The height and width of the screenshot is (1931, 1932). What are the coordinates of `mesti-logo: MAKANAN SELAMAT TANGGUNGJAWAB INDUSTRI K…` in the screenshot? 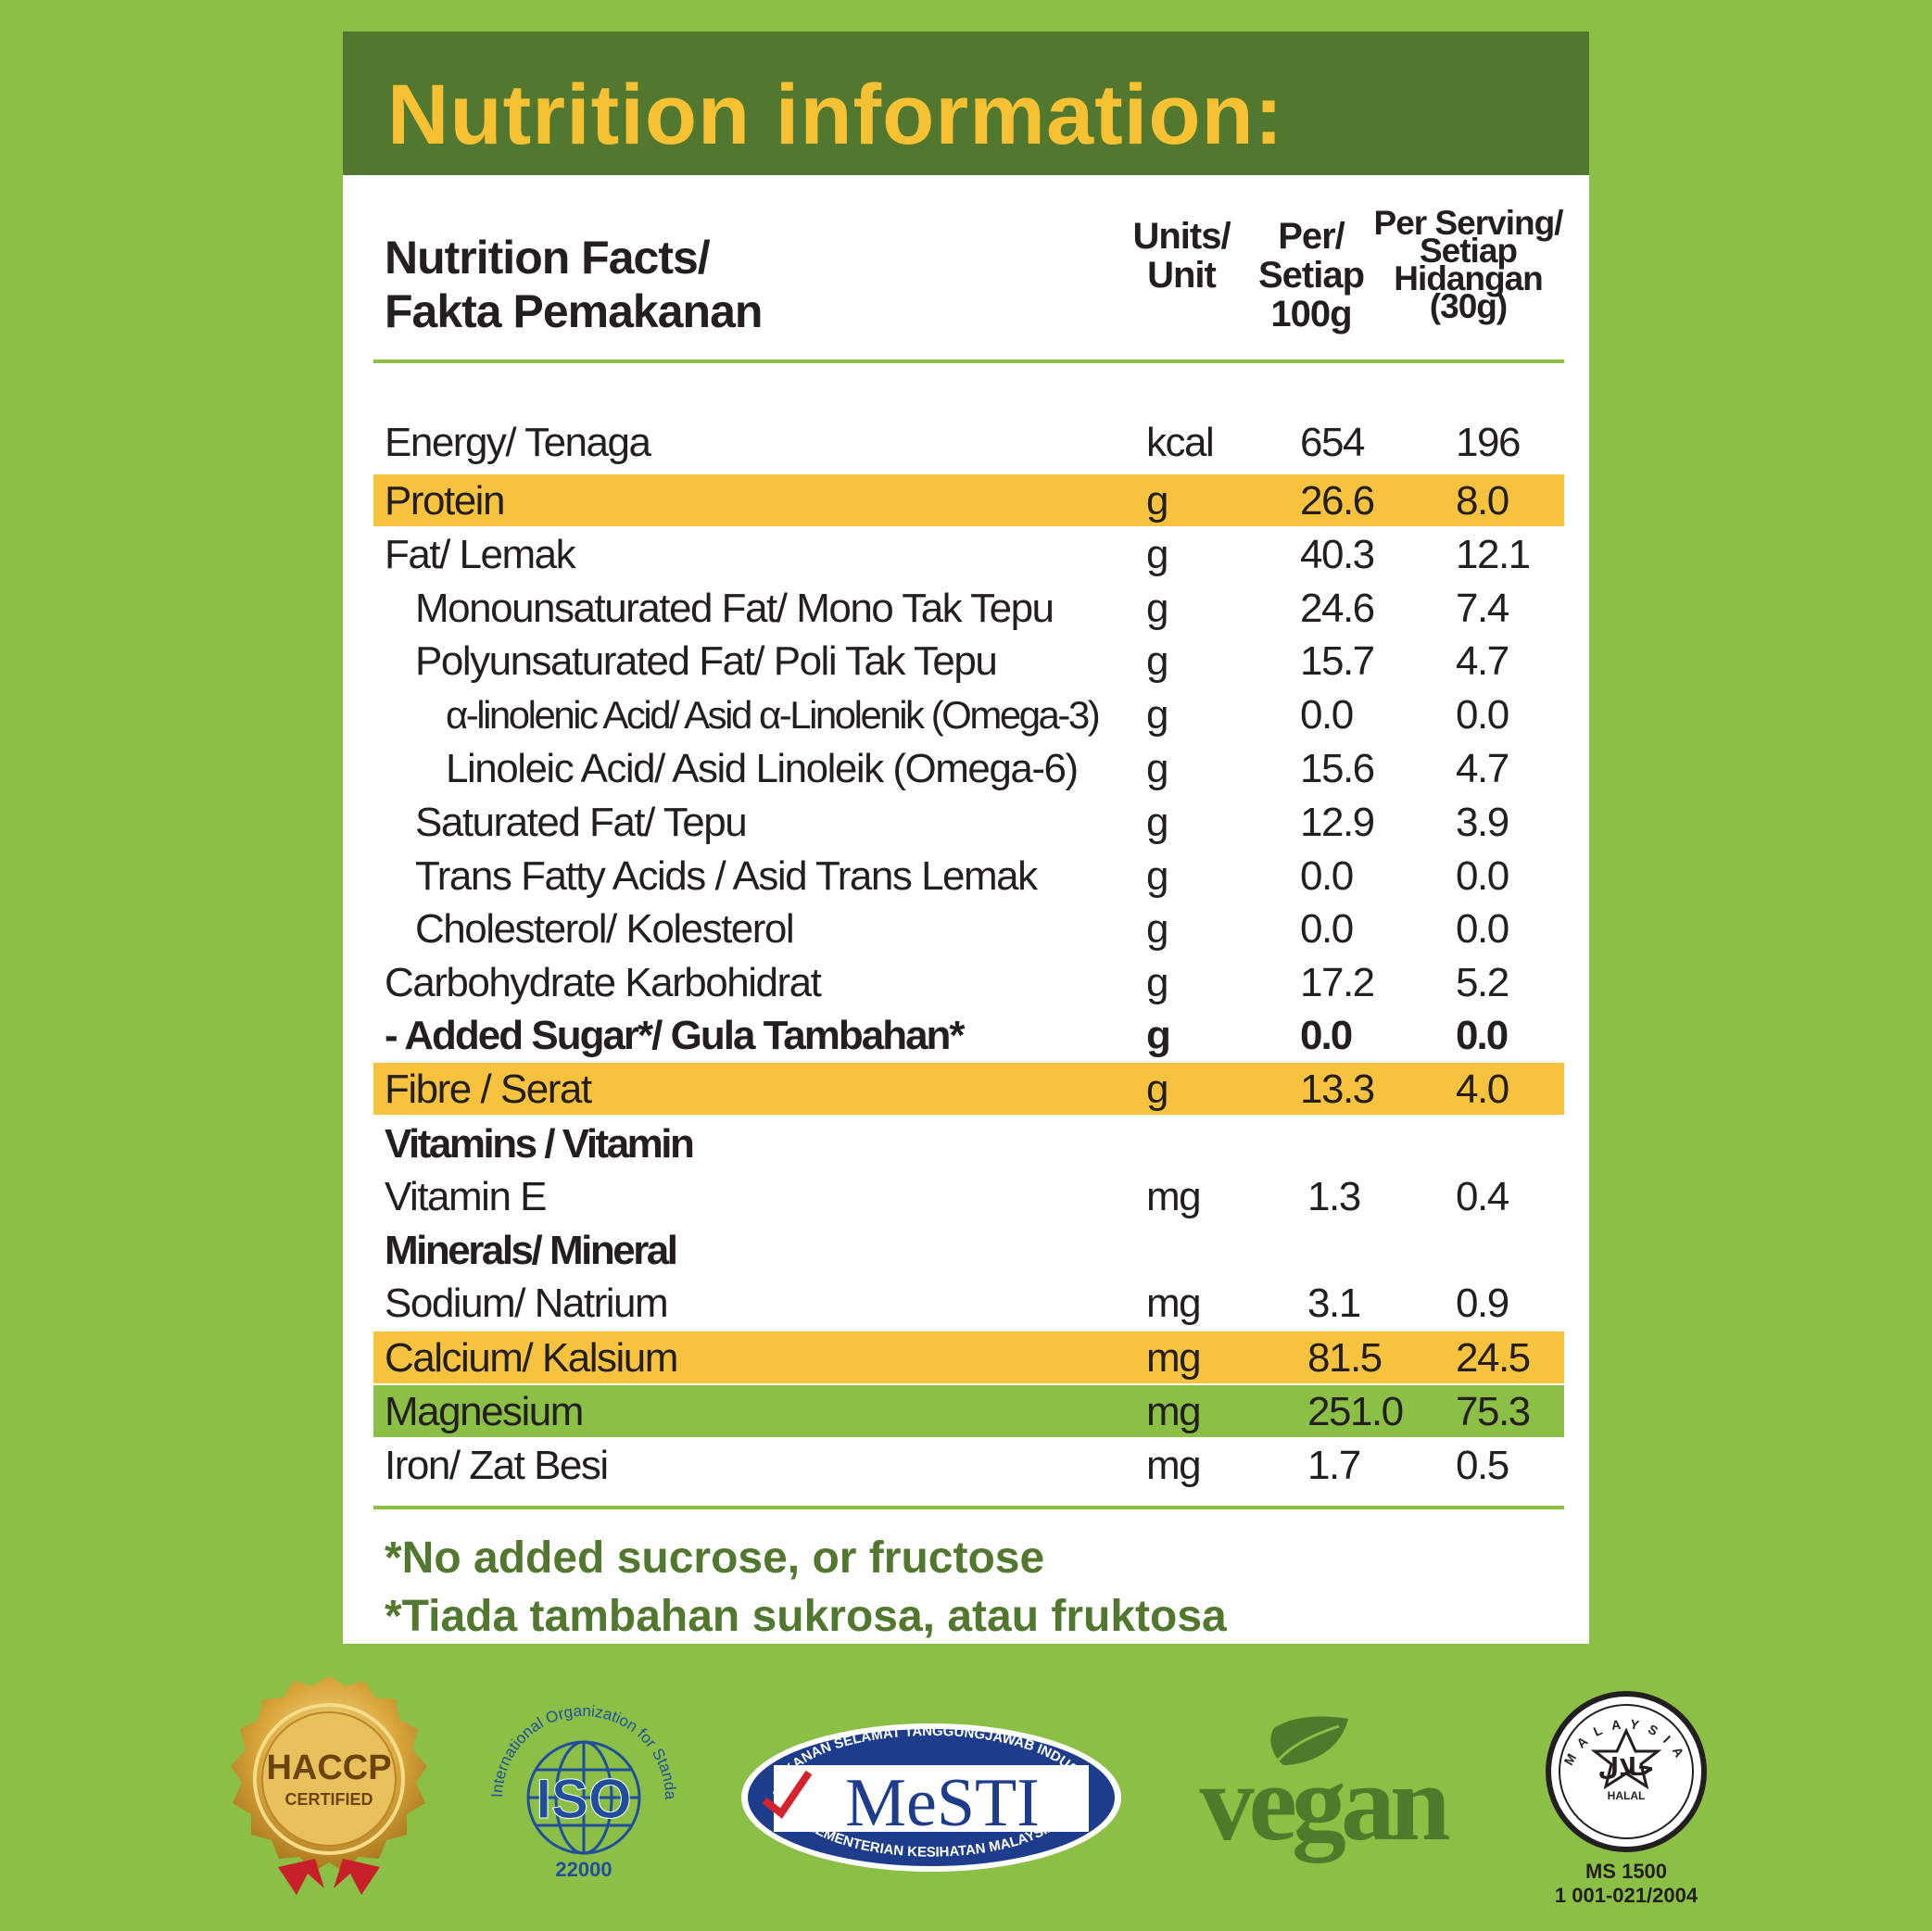 It's located at (931, 1792).